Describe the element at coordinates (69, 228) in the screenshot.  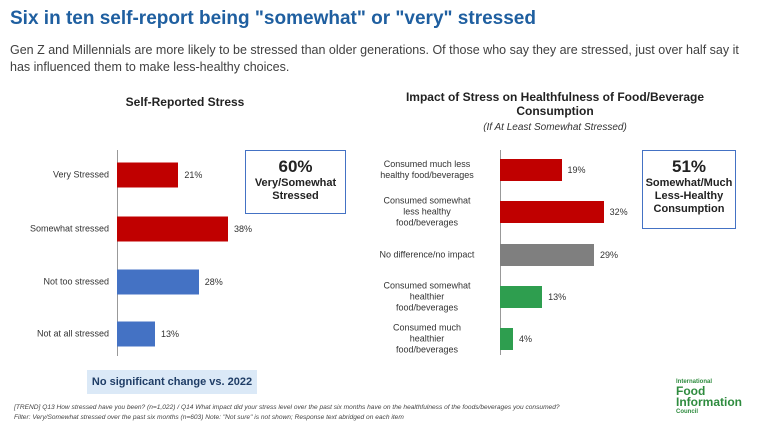
I see `category-label: Somewhat stressed` at that location.